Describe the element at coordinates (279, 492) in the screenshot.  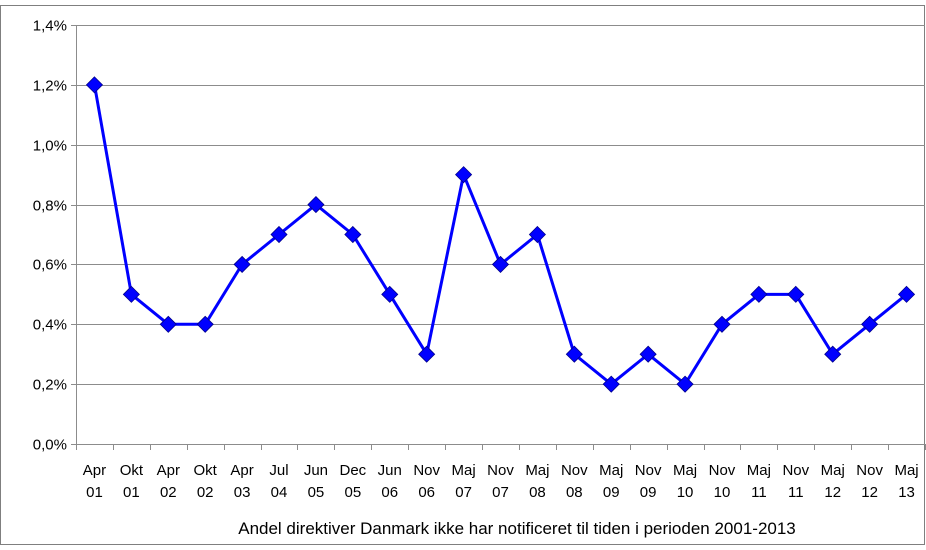
I see `x-tick-year: 04` at that location.